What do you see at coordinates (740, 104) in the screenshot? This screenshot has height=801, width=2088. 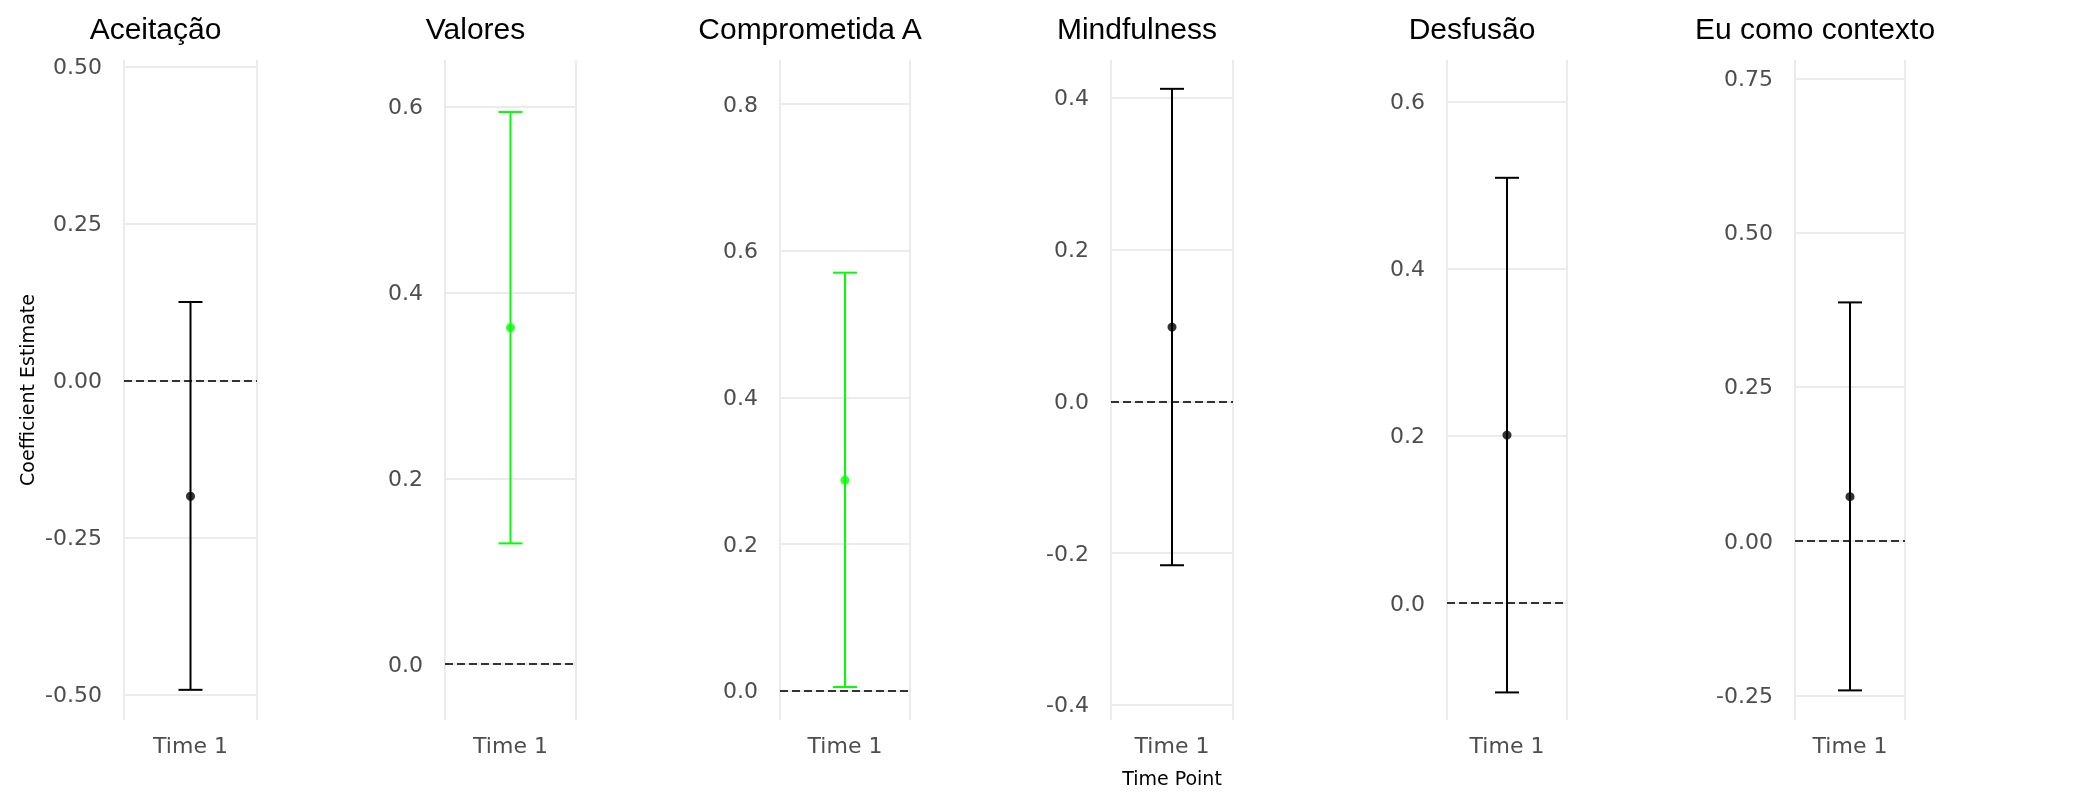 I see `y-tick-label: 0.8` at bounding box center [740, 104].